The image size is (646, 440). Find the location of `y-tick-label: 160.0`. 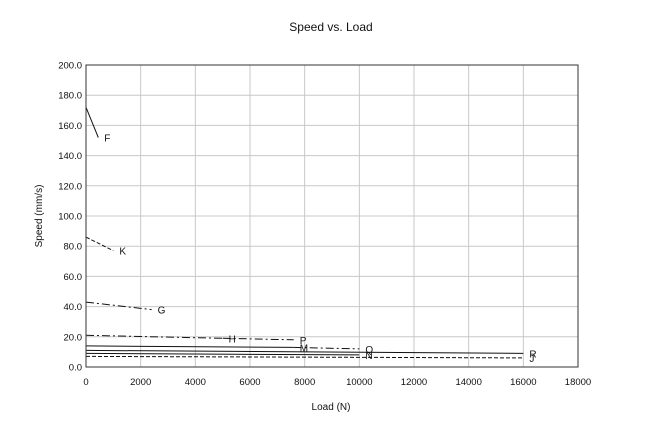

y-tick-label: 160.0 is located at coordinates (70, 126).